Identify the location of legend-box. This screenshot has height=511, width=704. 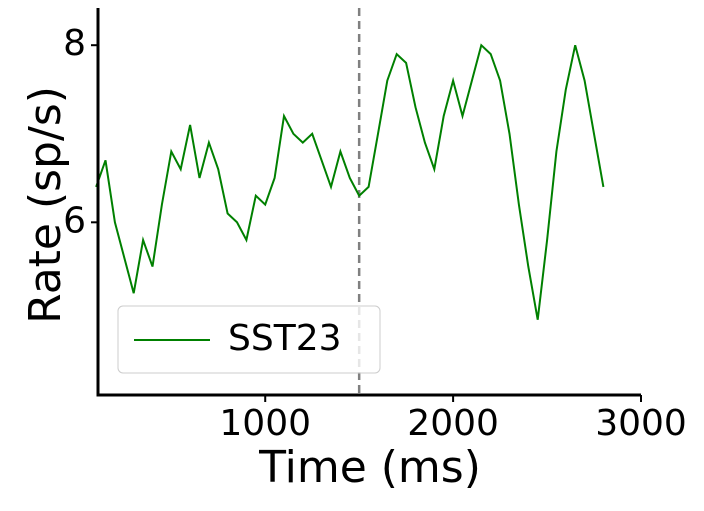
(249, 339).